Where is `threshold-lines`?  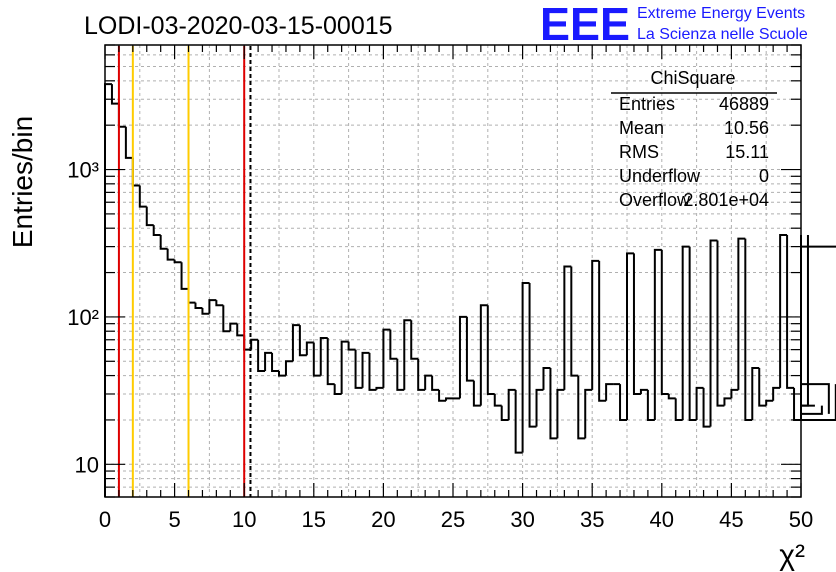
threshold-lines is located at coordinates (184, 271).